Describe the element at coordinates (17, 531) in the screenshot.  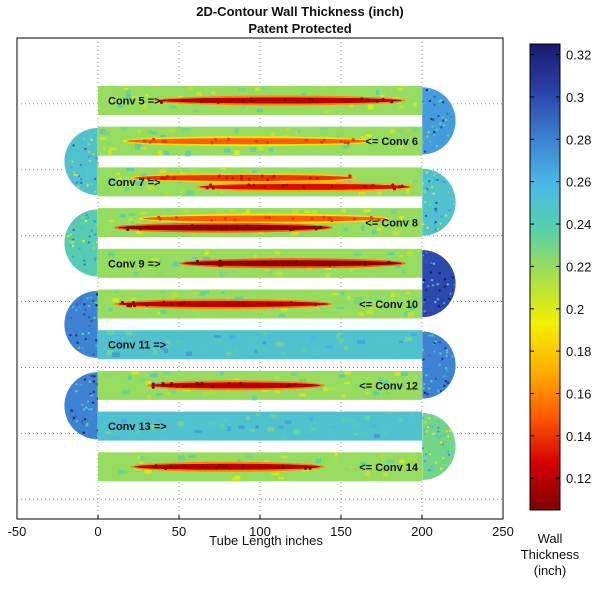
I see `x-tick-label: -50` at that location.